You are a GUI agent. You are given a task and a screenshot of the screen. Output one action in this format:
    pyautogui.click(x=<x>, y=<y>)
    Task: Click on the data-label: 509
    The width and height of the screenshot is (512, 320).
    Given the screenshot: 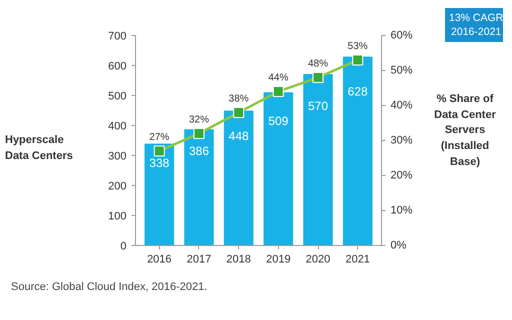 What is the action you would take?
    pyautogui.click(x=278, y=121)
    